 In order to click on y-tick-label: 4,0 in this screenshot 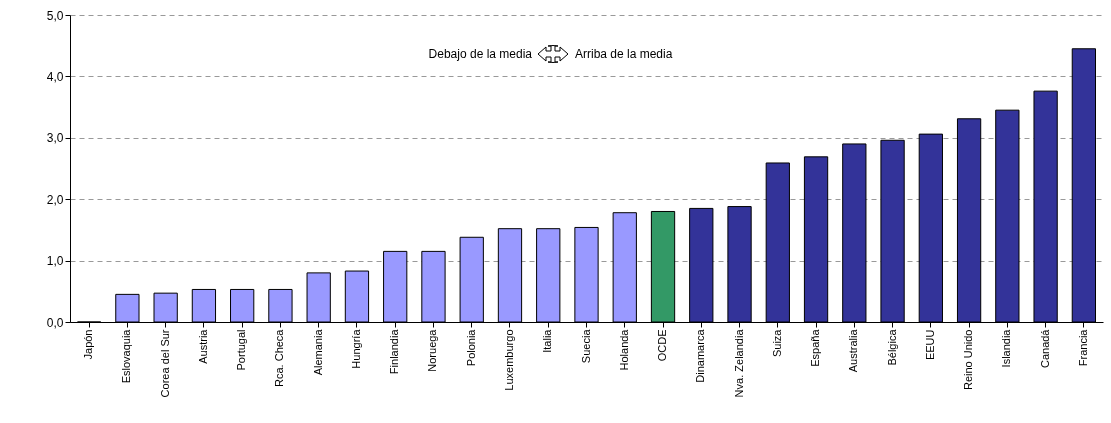, I will do `click(55, 76)`.